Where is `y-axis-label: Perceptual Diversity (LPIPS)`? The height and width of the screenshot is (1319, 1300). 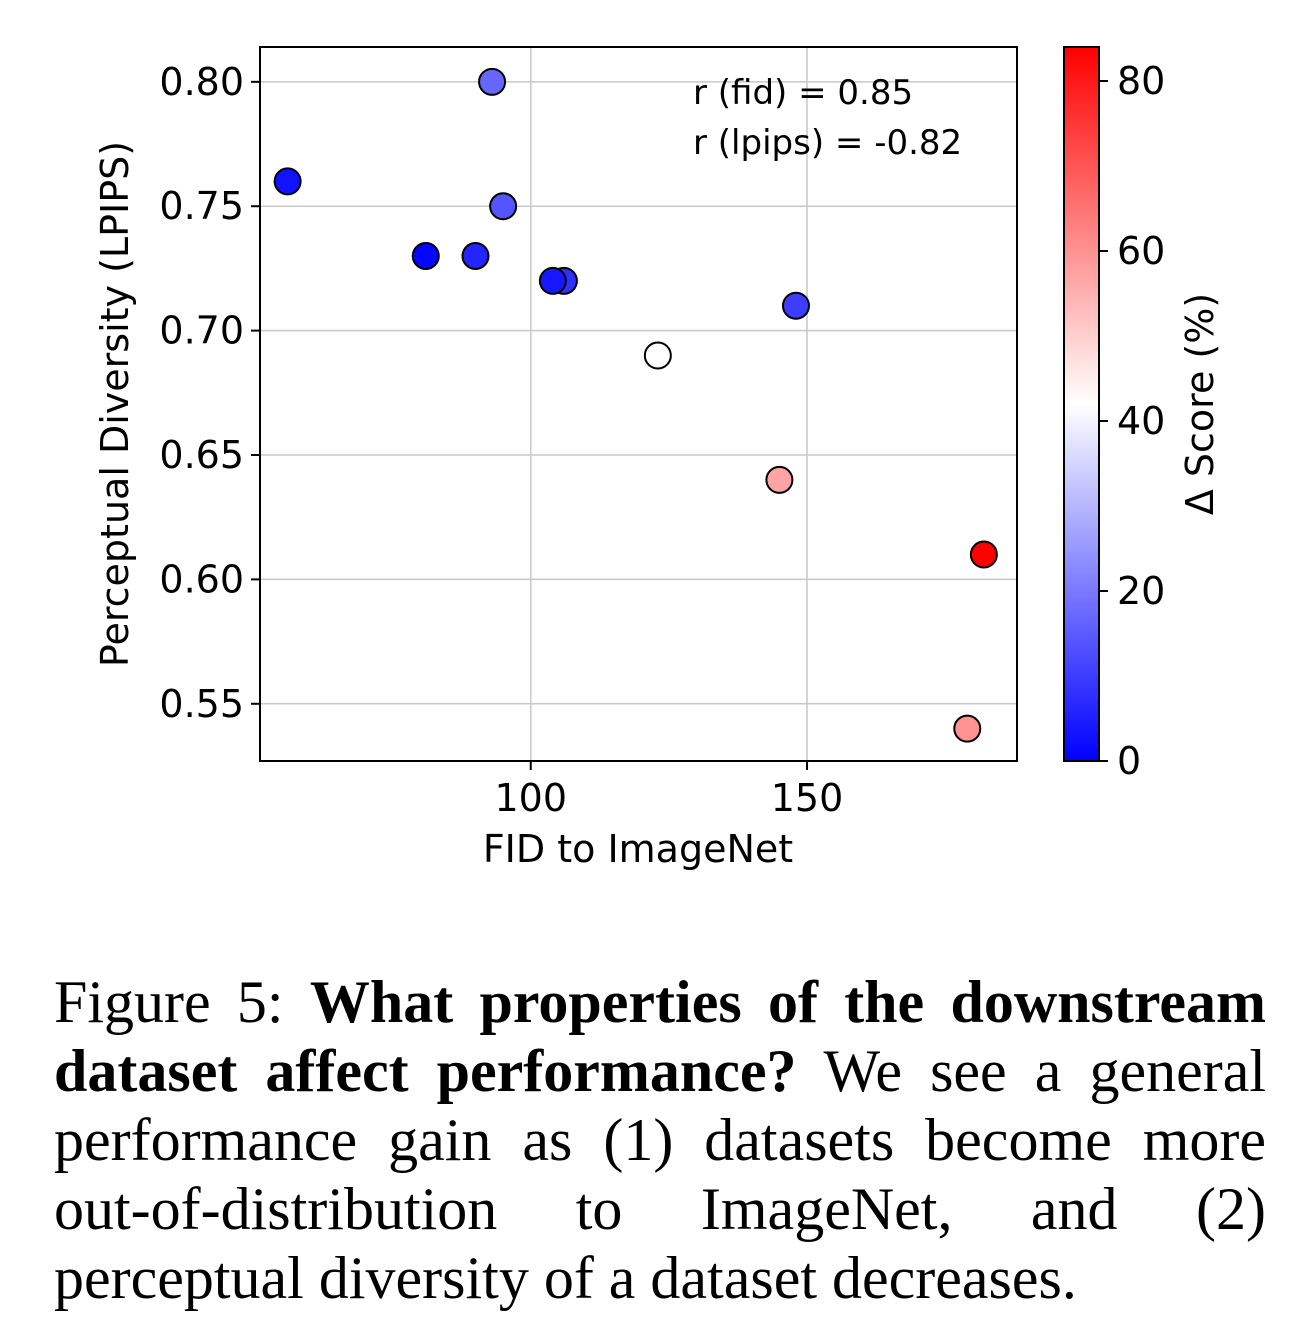 y-axis-label: Perceptual Diversity (LPIPS) is located at coordinates (115, 404).